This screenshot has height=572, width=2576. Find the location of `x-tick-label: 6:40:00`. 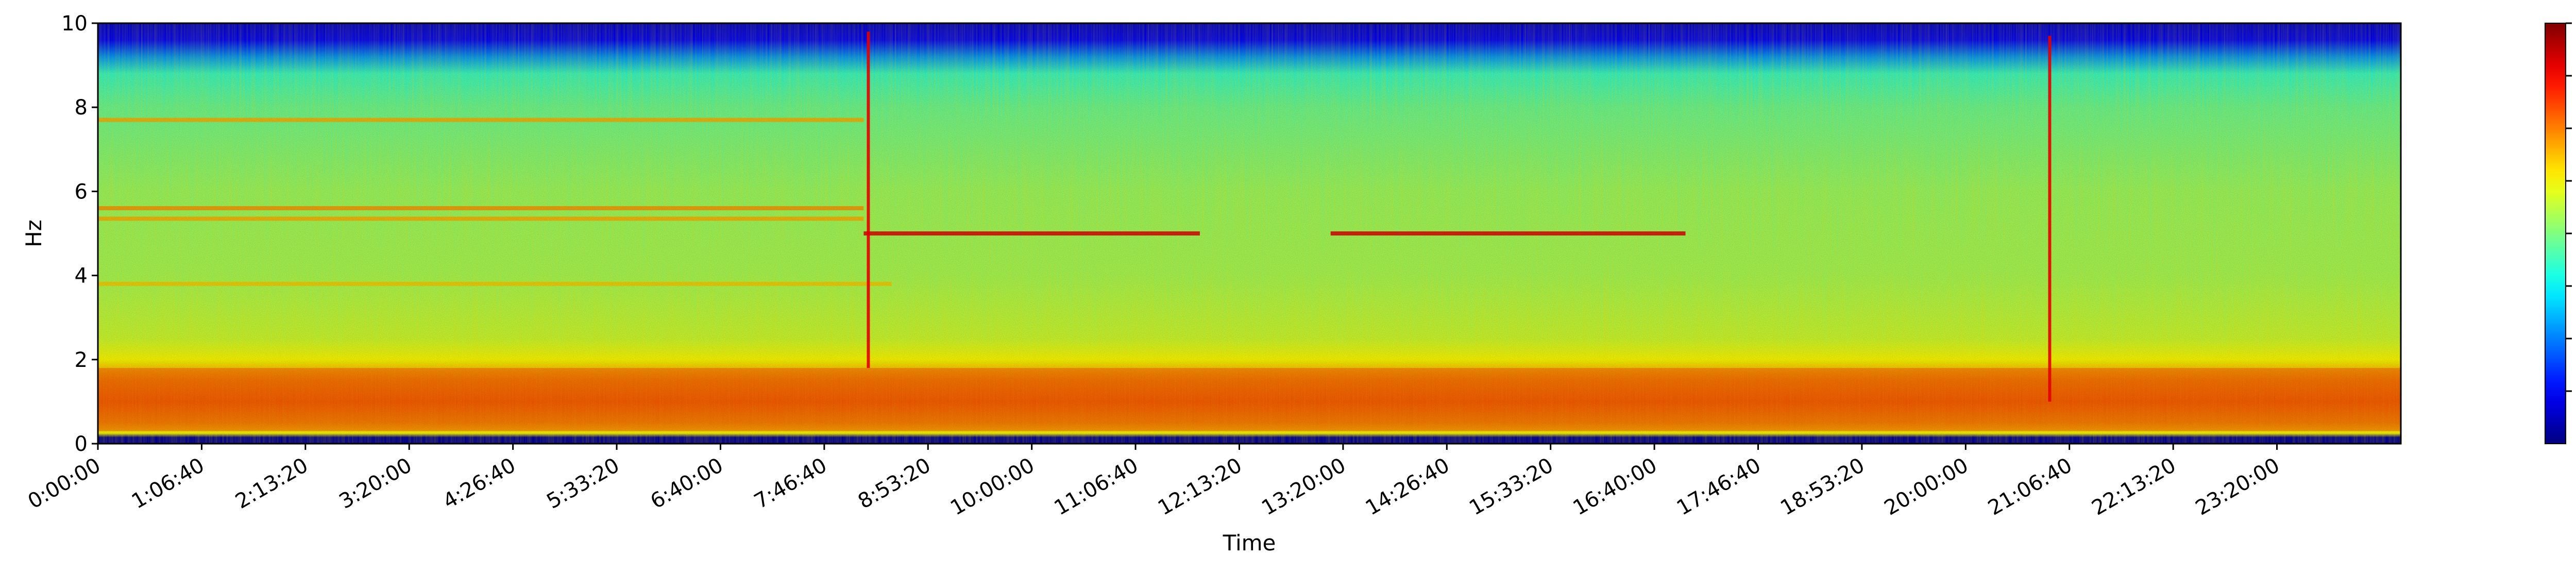

x-tick-label: 6:40:00 is located at coordinates (687, 483).